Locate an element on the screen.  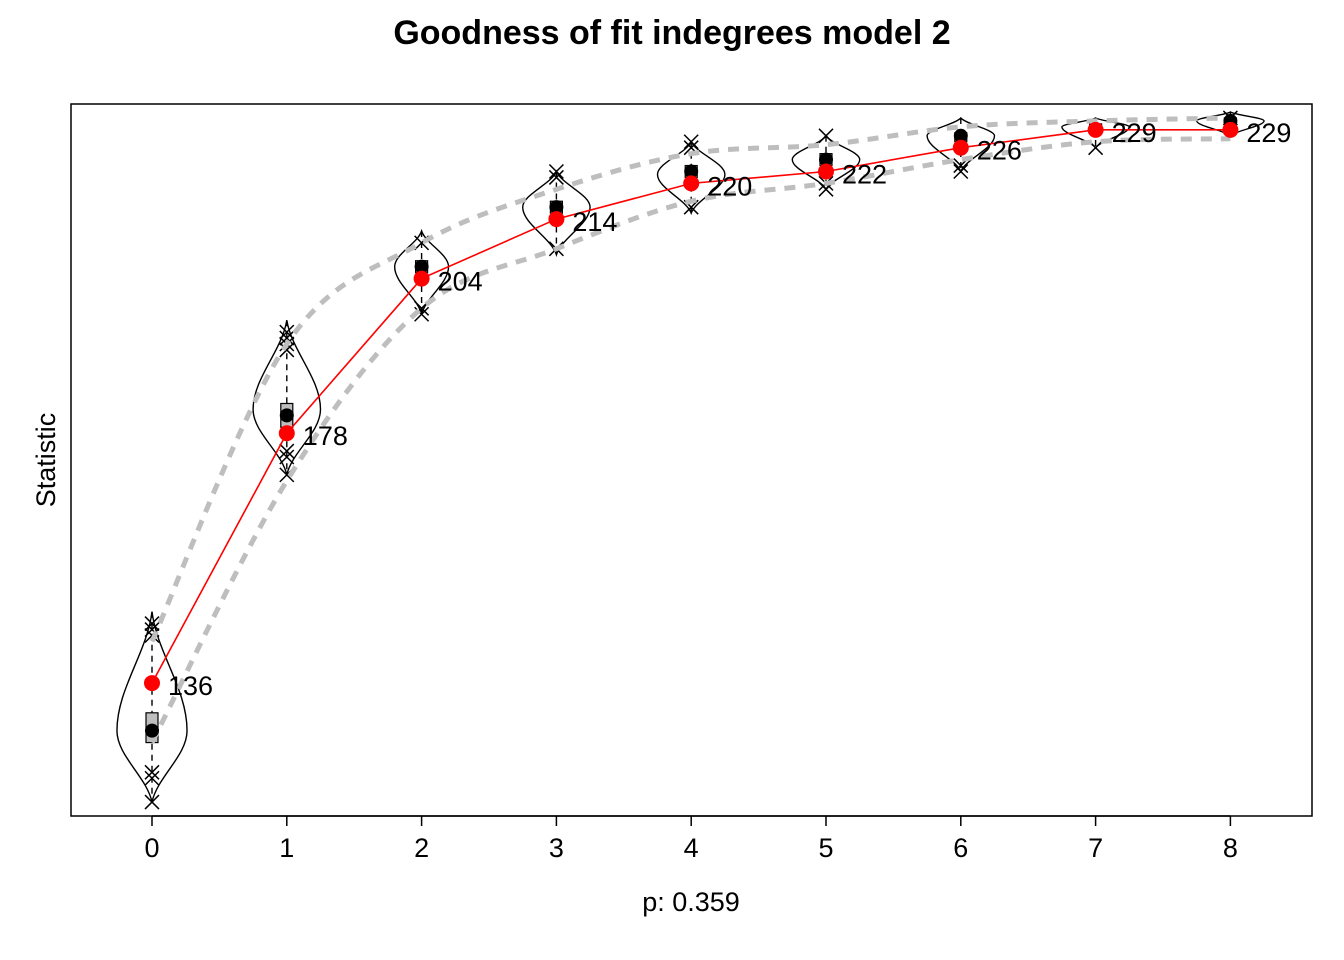
observed-label-7: 229 is located at coordinates (1134, 133).